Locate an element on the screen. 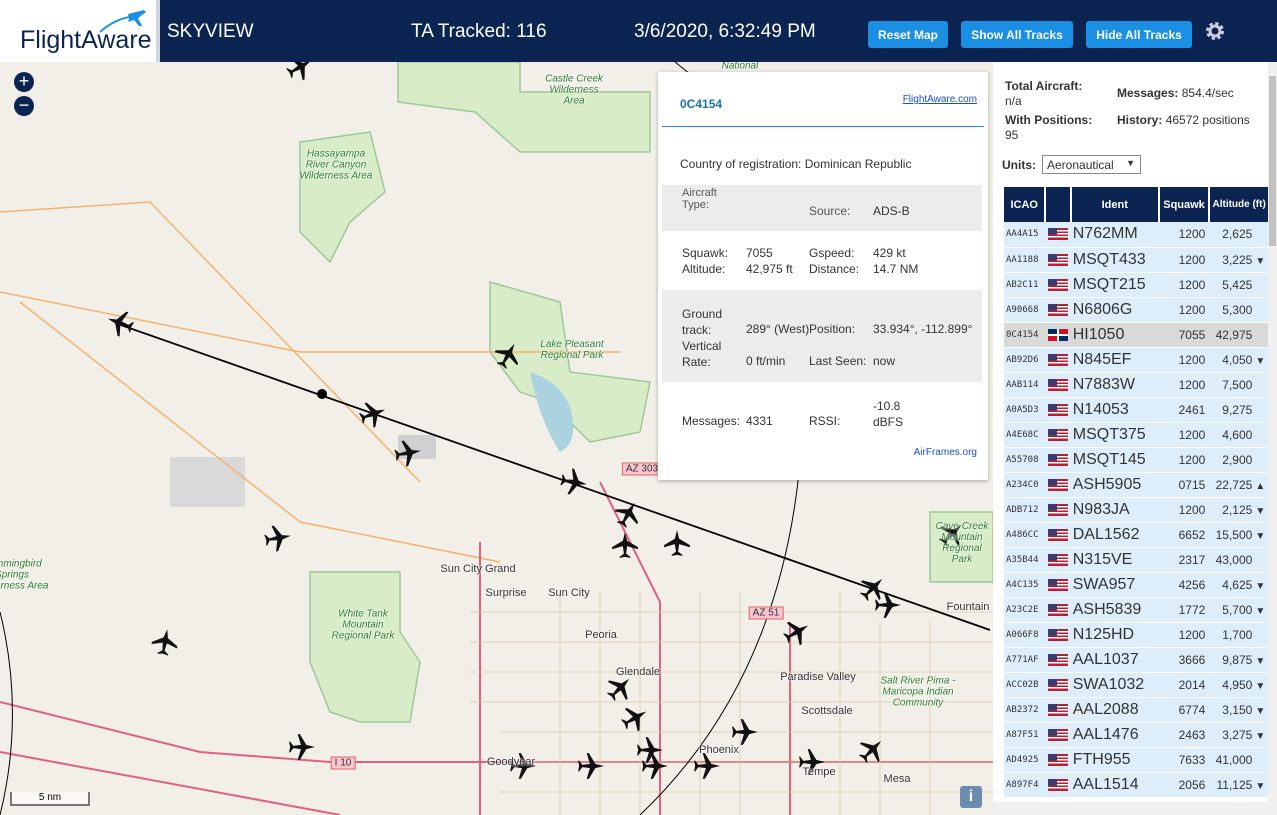  col-header: Altitude (ft) is located at coordinates (1239, 204).